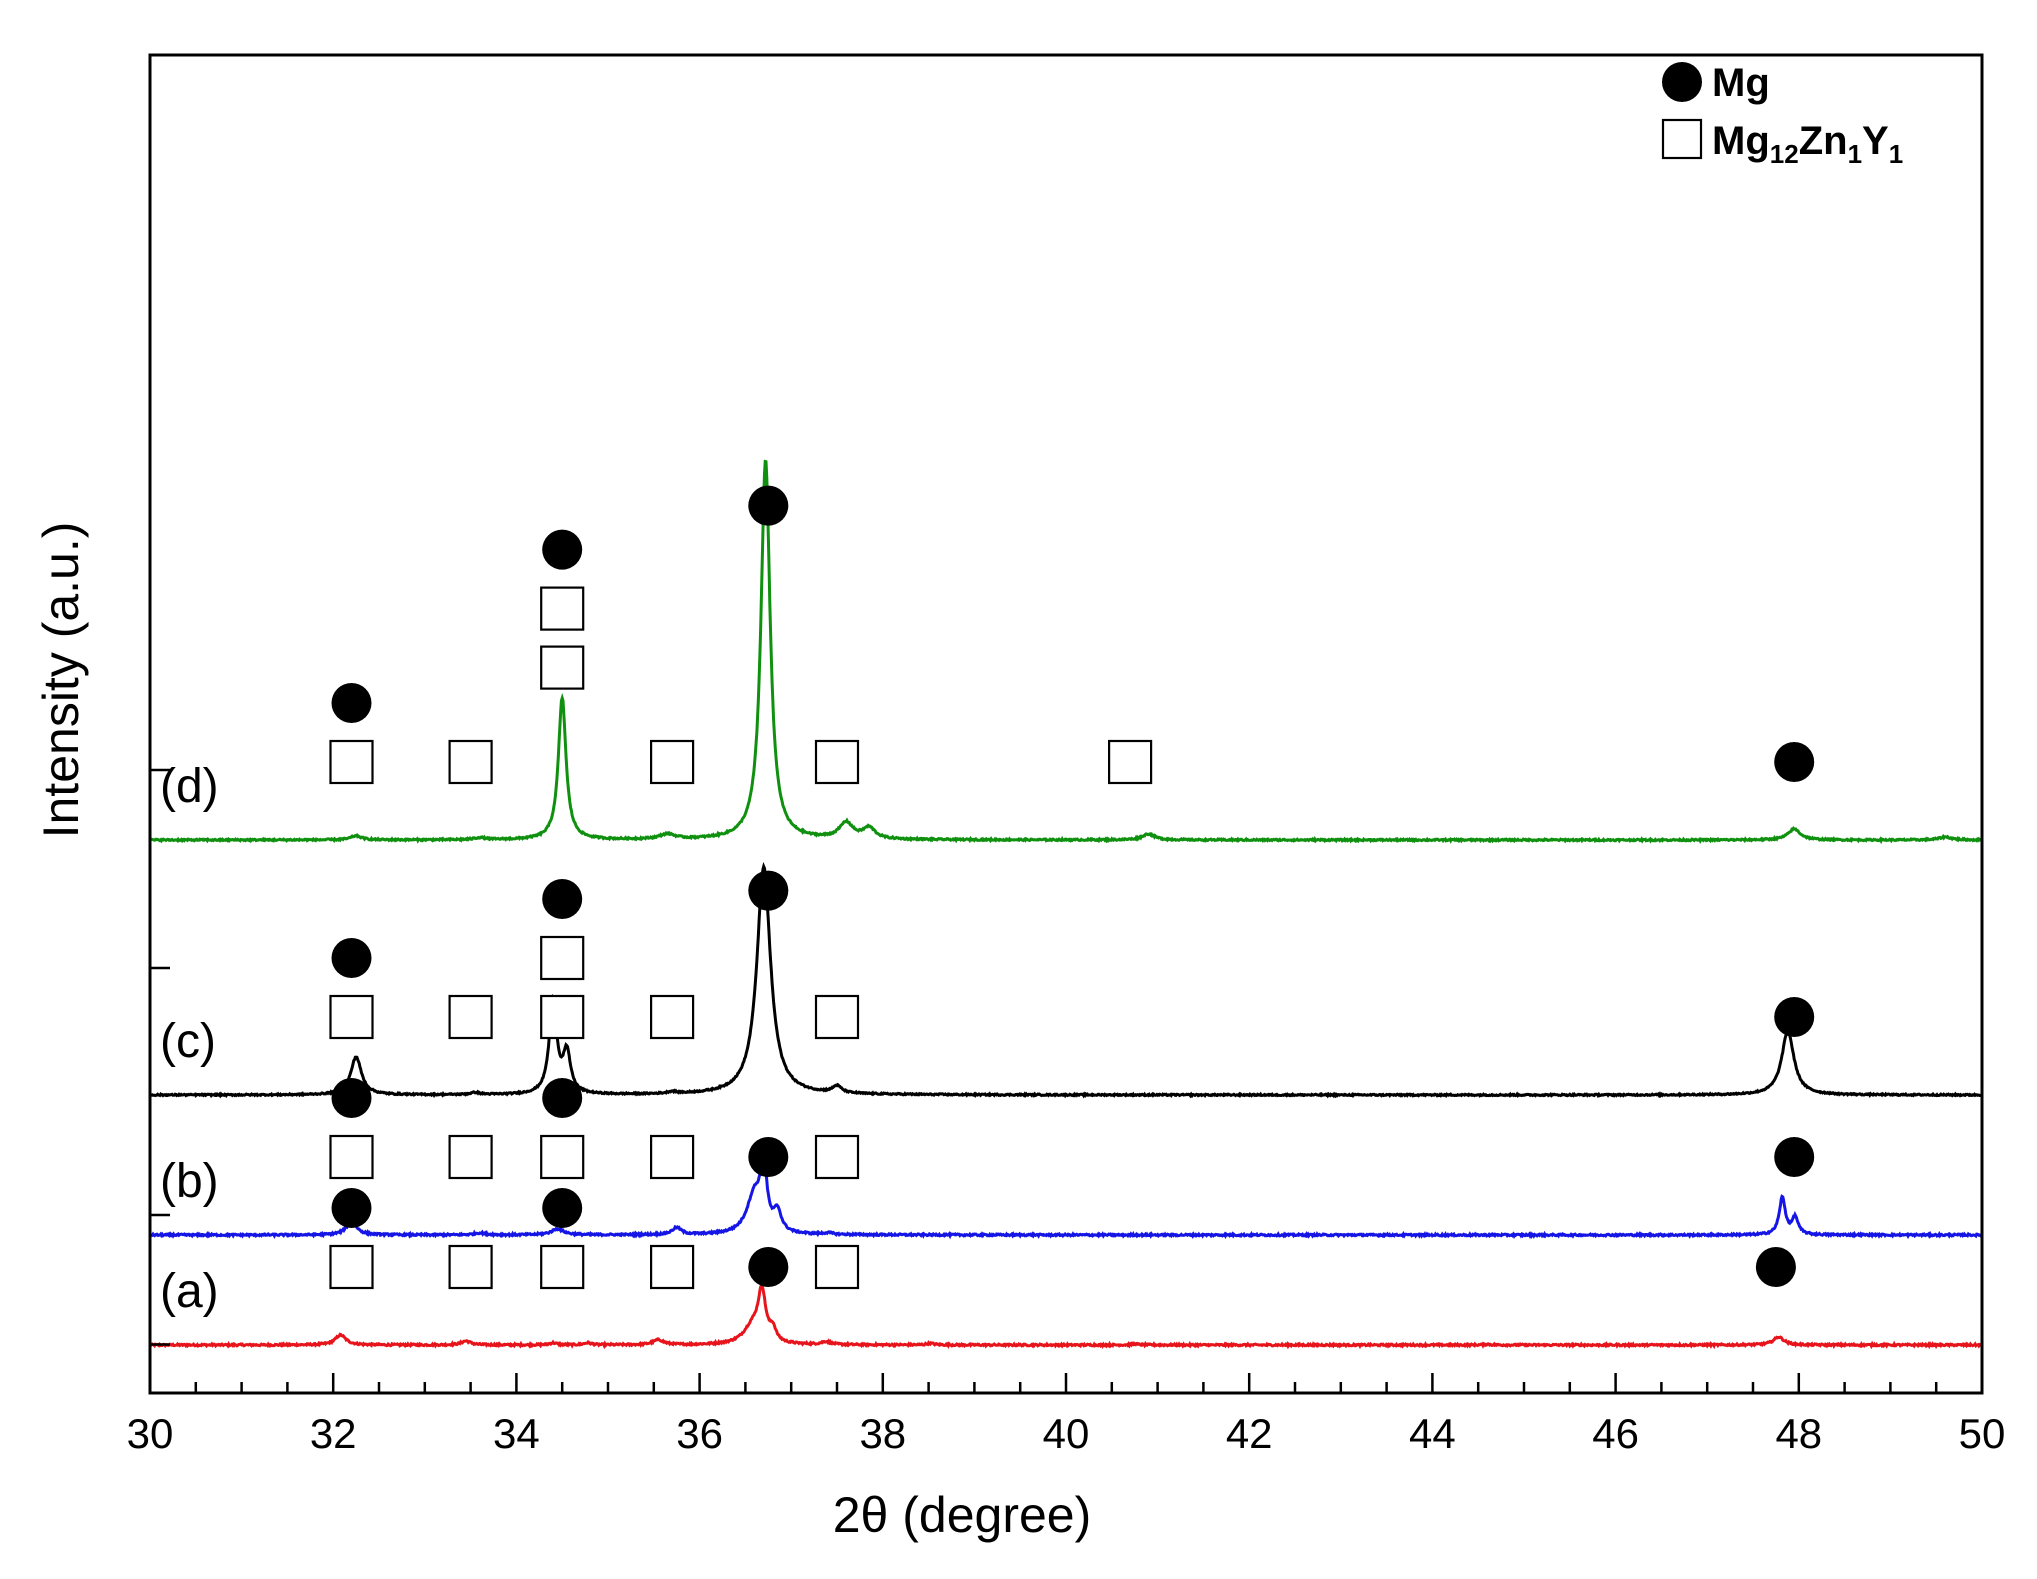 This screenshot has width=2037, height=1579. What do you see at coordinates (562, 1267) in the screenshot?
I see `marker-a-2-0-square` at bounding box center [562, 1267].